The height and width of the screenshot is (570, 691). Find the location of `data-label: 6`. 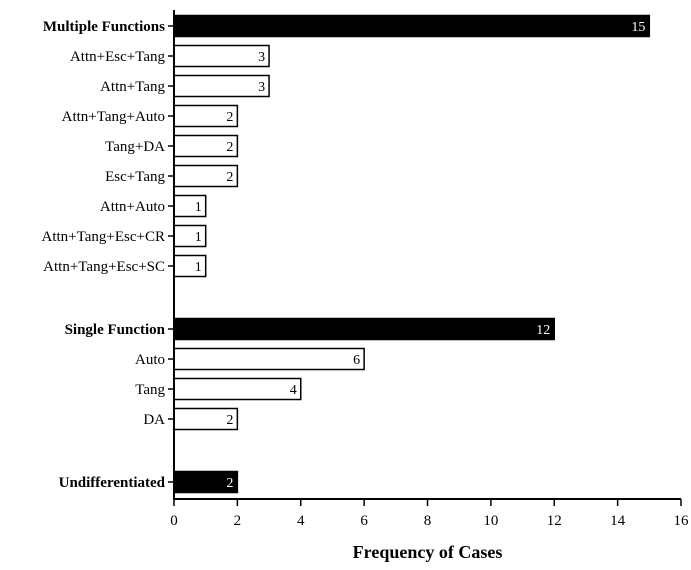

data-label: 6 is located at coordinates (356, 360).